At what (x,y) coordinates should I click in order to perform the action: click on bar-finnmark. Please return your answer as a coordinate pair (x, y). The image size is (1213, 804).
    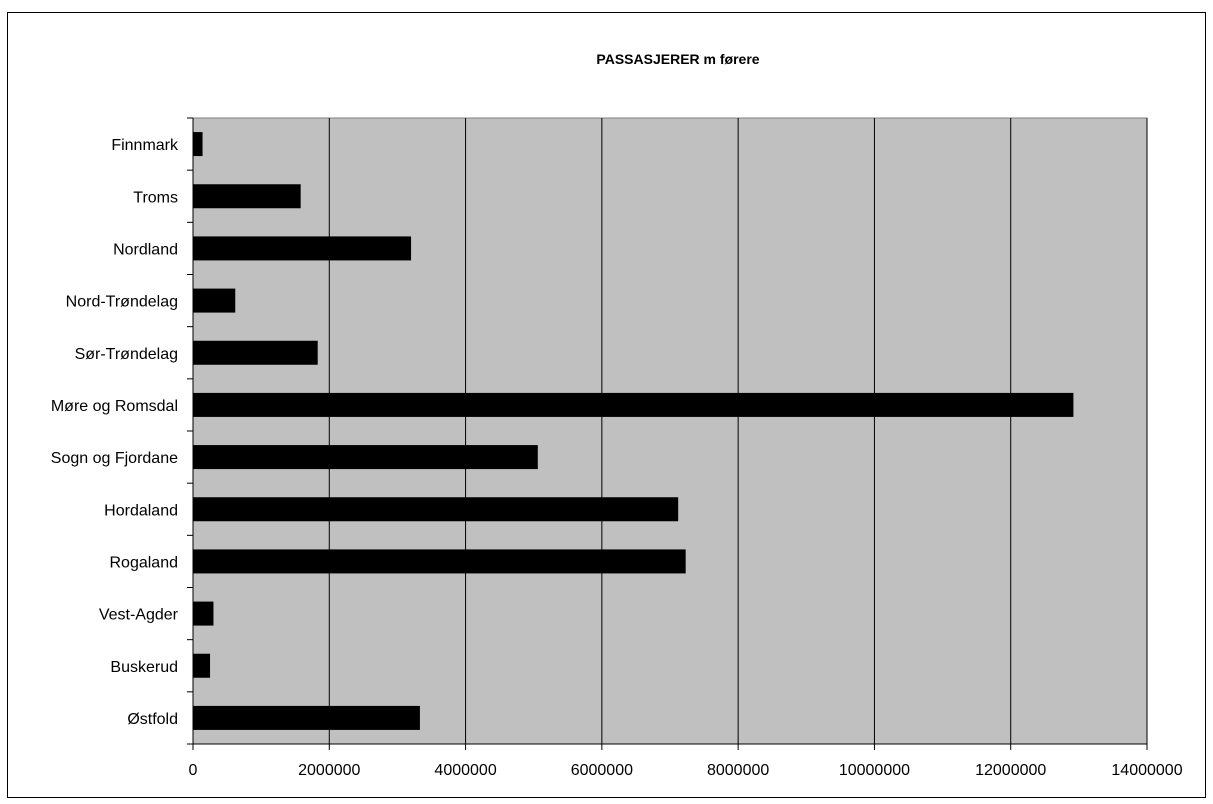
    Looking at the image, I should click on (198, 144).